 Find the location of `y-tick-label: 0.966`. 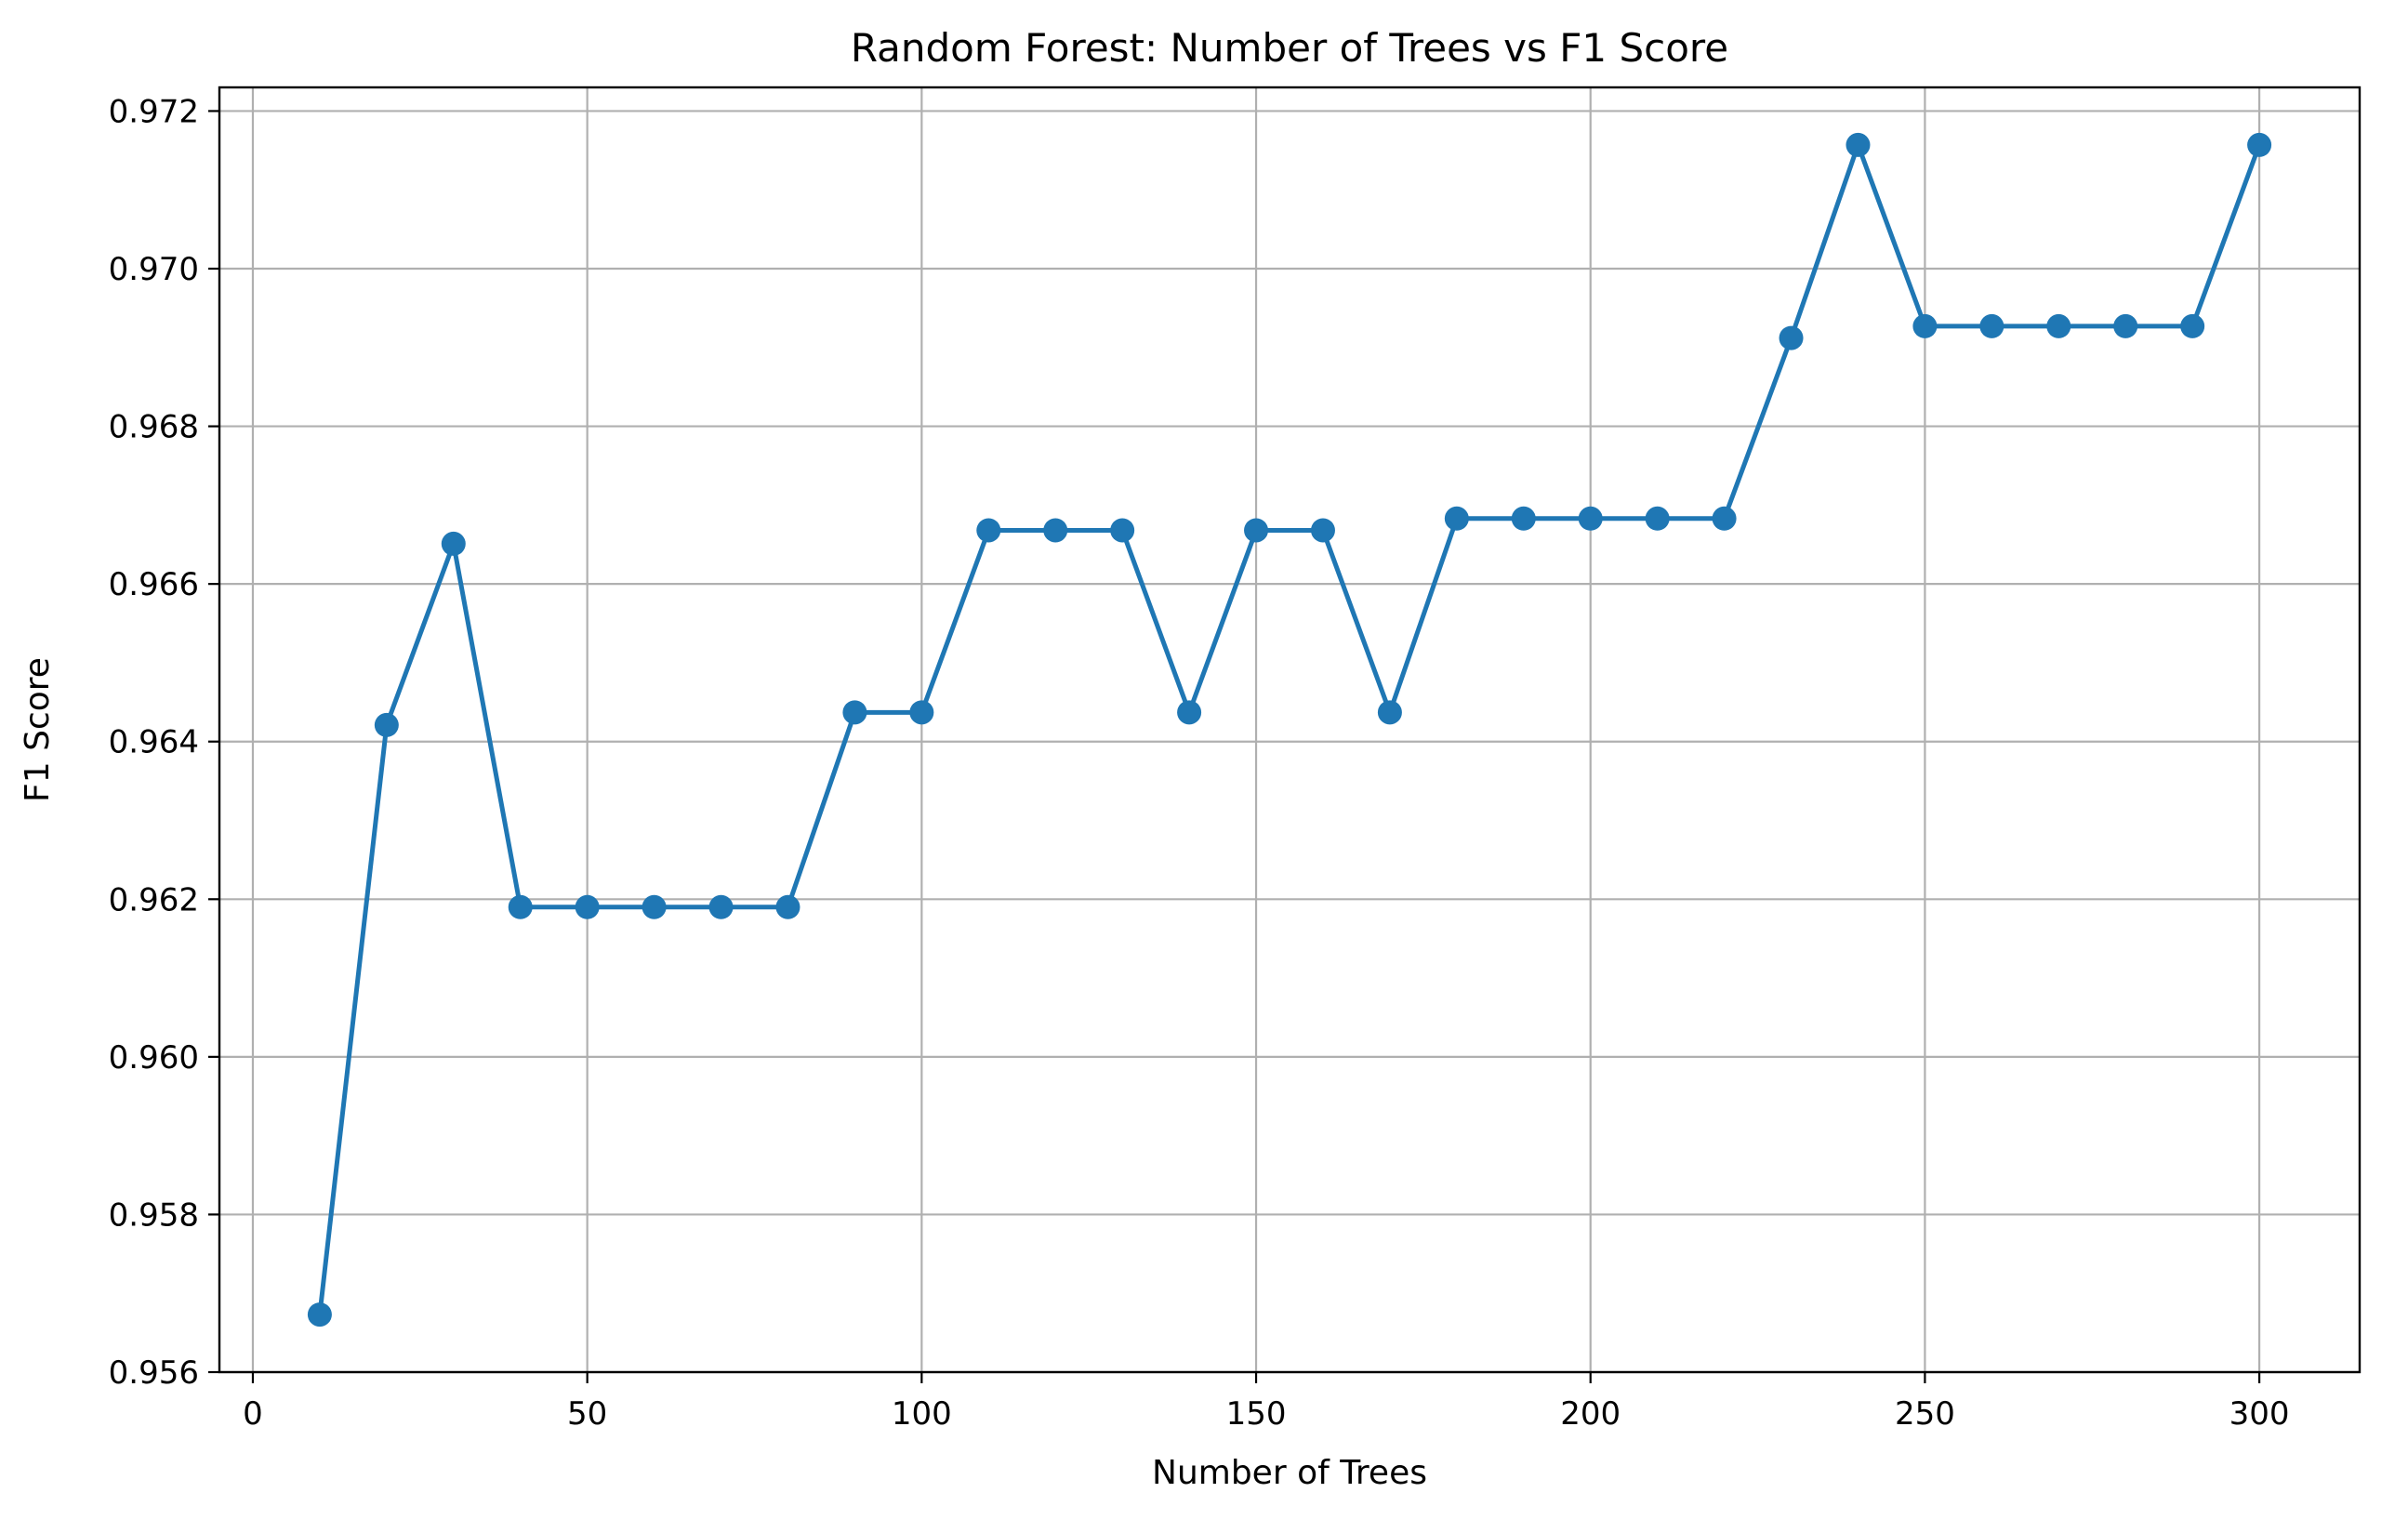

y-tick-label: 0.966 is located at coordinates (154, 584).